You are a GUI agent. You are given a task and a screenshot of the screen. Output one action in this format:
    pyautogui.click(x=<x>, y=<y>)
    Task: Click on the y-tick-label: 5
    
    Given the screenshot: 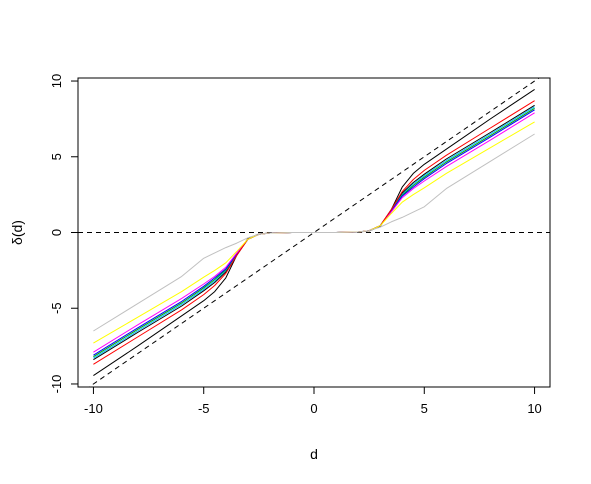 What is the action you would take?
    pyautogui.click(x=56, y=156)
    